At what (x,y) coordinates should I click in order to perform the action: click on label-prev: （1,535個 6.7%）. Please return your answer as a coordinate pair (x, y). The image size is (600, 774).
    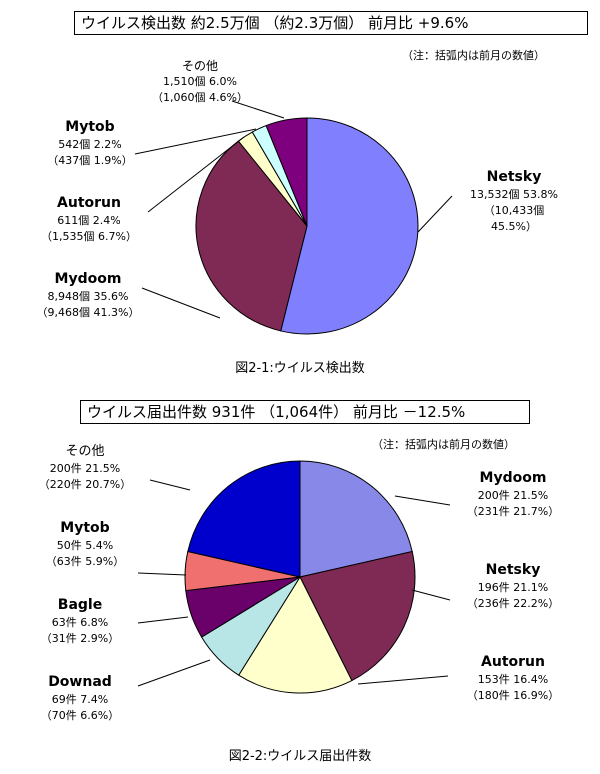
    Looking at the image, I should click on (89, 236).